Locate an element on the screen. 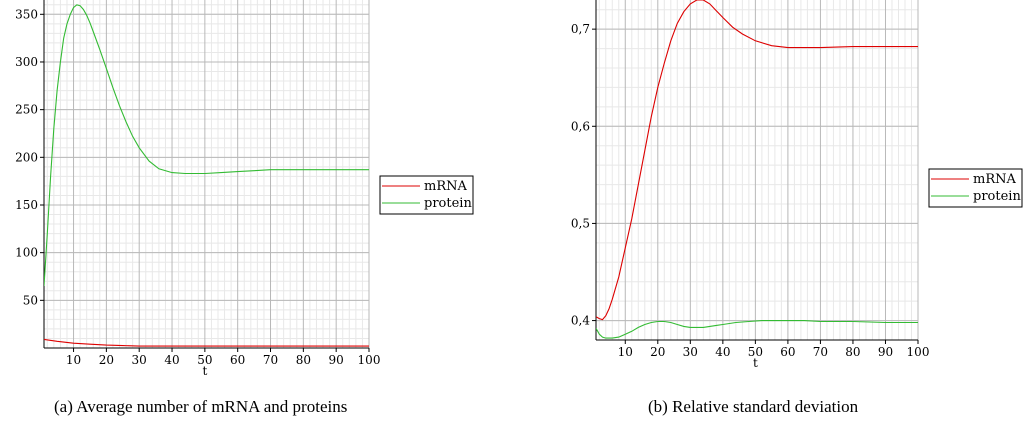 The height and width of the screenshot is (435, 1028). y-tick-label: 50 is located at coordinates (30, 300).